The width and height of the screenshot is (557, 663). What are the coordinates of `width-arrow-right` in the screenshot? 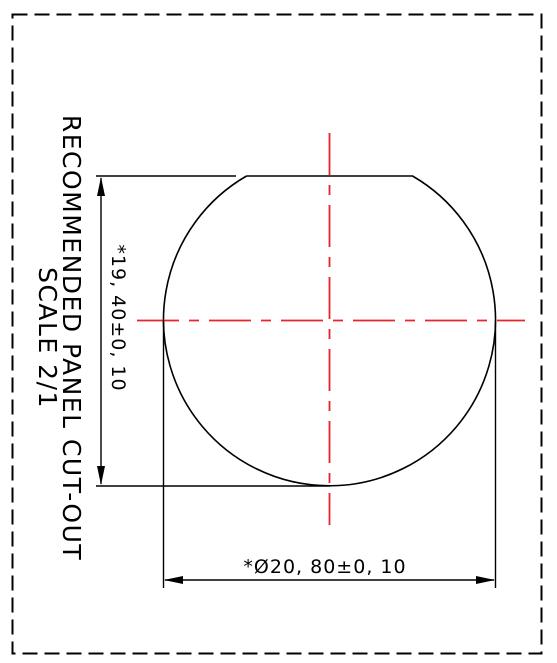 It's located at (485, 580).